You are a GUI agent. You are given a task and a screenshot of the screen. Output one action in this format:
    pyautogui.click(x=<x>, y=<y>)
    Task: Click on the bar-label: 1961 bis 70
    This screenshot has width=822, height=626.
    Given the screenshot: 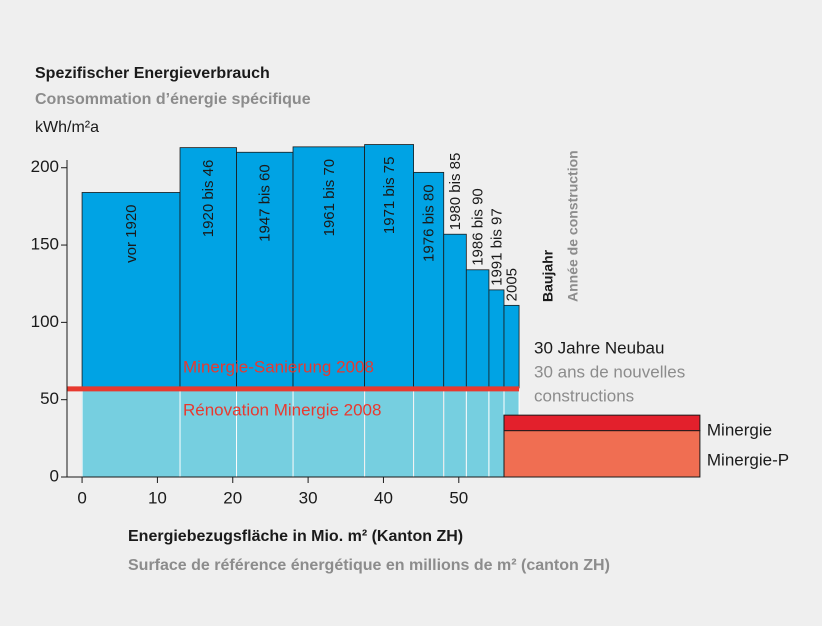 What is the action you would take?
    pyautogui.click(x=329, y=198)
    